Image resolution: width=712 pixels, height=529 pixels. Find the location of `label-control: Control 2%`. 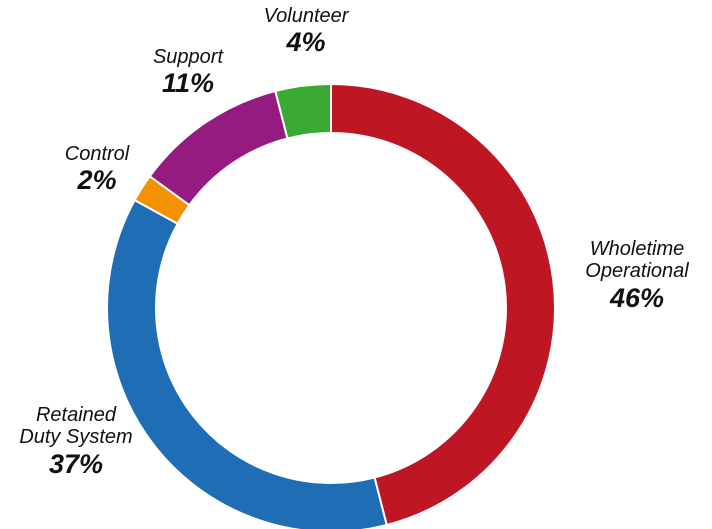

label-control: Control 2% is located at coordinates (97, 169).